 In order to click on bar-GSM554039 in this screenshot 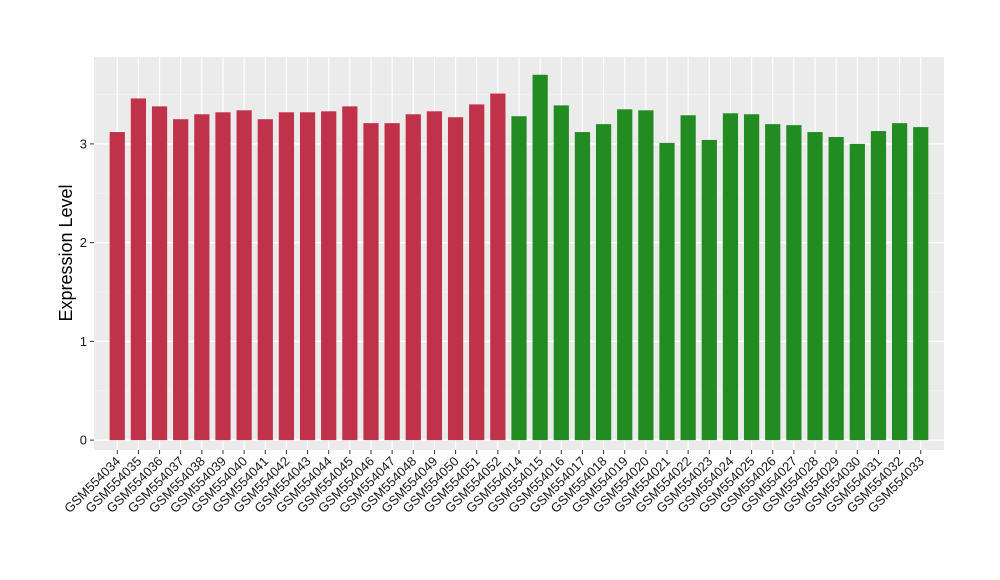, I will do `click(223, 276)`.